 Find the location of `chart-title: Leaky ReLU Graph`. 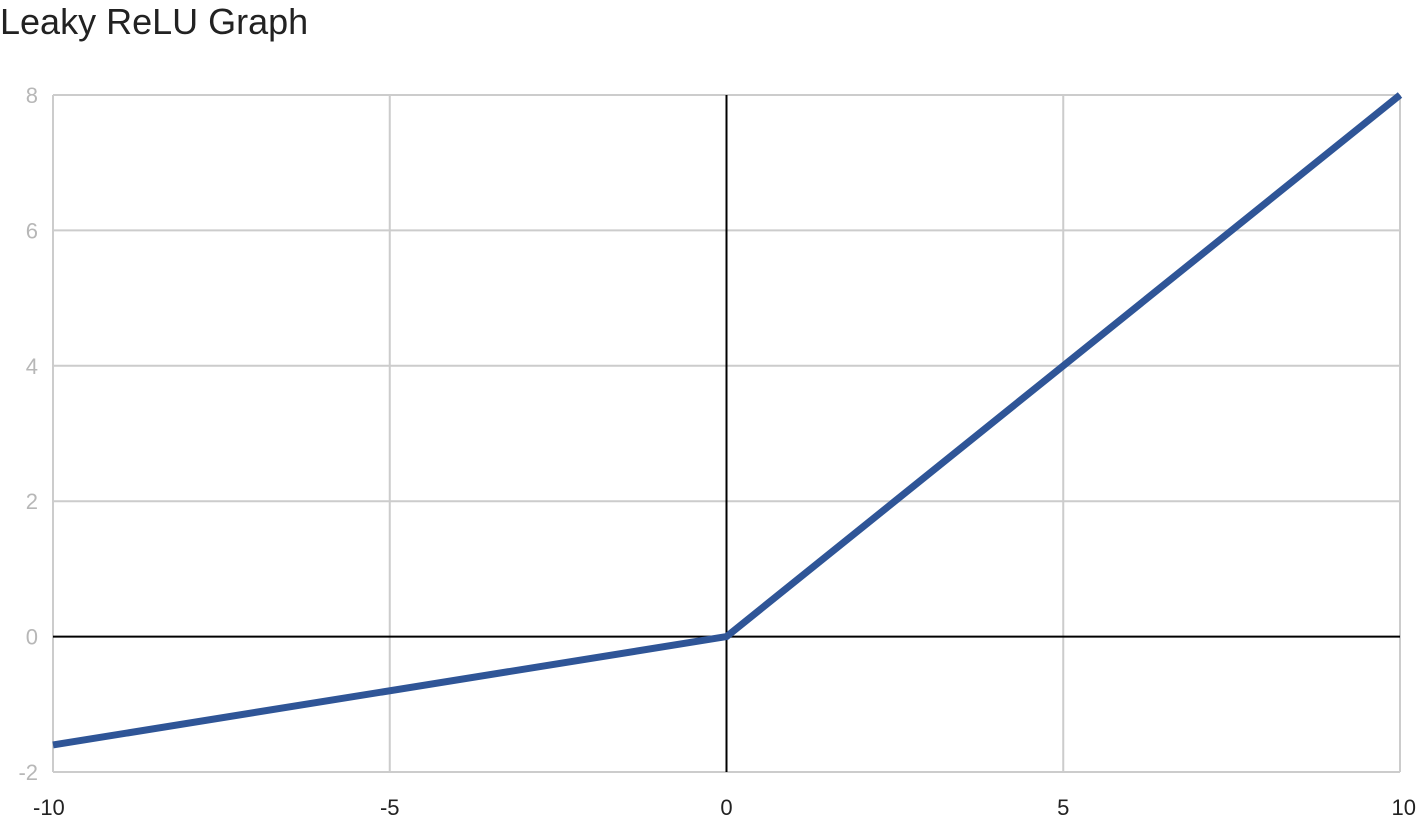

chart-title: Leaky ReLU Graph is located at coordinates (154, 21).